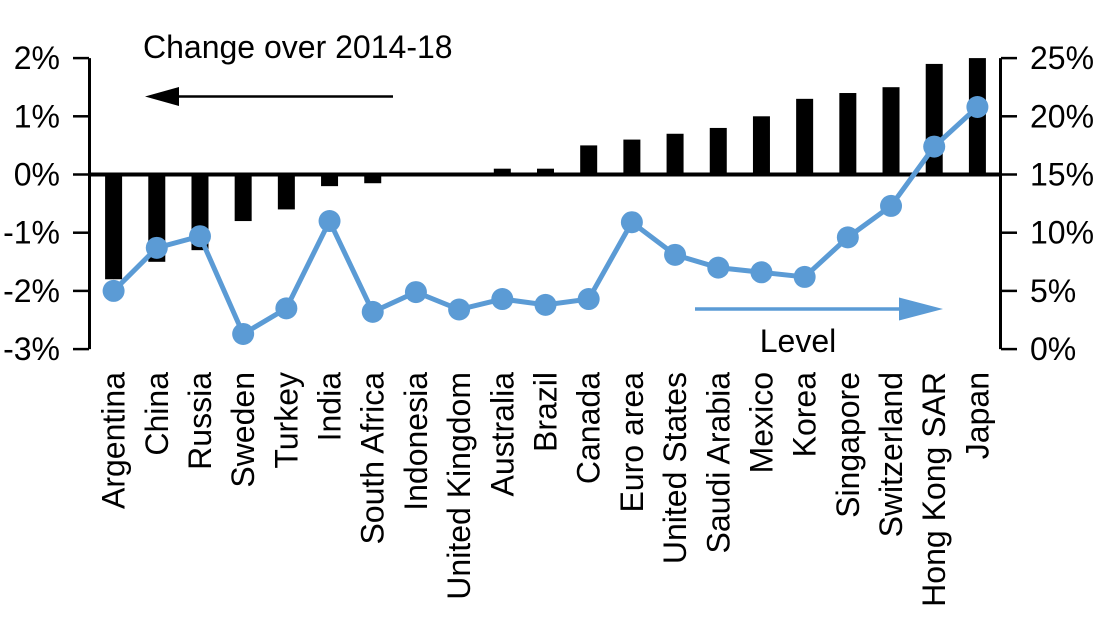  I want to click on x-axis-label-china: China, so click(157, 414).